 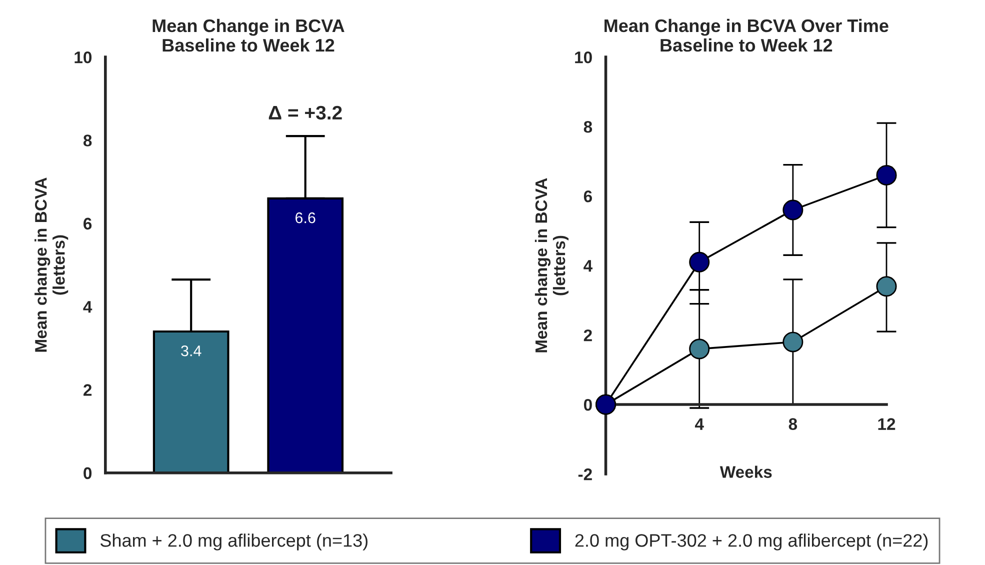 I want to click on x-tick-label: 8, so click(x=793, y=424).